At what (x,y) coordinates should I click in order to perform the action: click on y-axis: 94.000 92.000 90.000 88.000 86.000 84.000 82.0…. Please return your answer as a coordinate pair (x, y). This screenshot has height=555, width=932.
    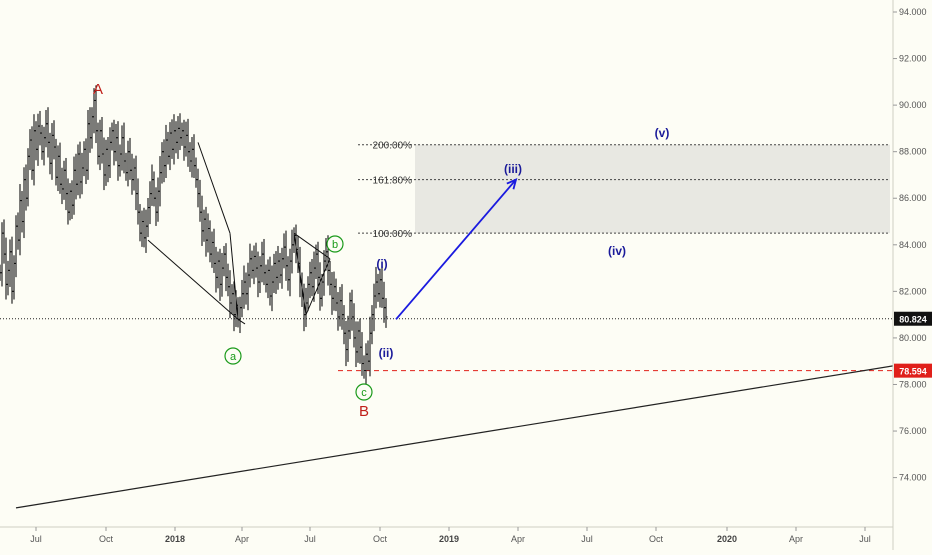
    Looking at the image, I should click on (912, 245).